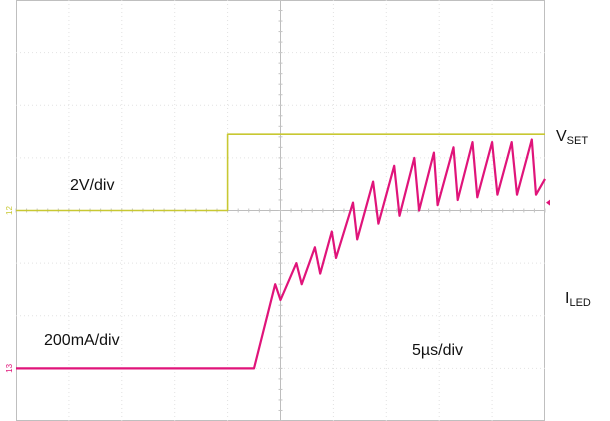 The image size is (610, 421). I want to click on vset-scale-label: 2V/div, so click(92, 185).